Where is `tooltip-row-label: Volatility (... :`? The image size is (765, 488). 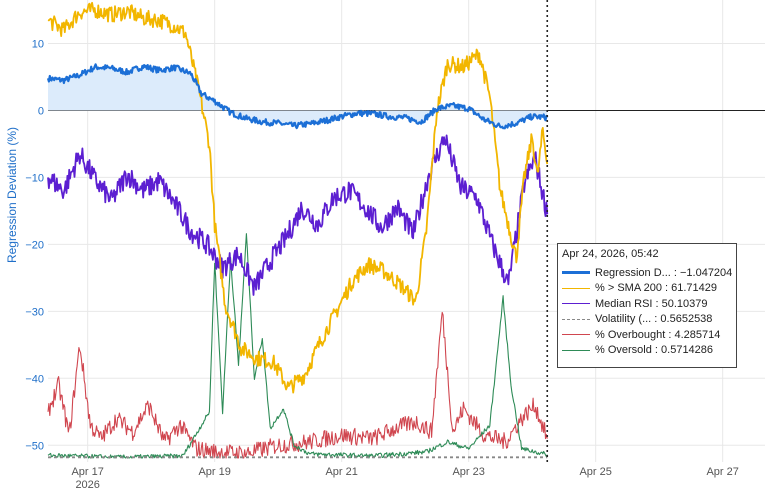
tooltip-row-label: Volatility (... : is located at coordinates (628, 319).